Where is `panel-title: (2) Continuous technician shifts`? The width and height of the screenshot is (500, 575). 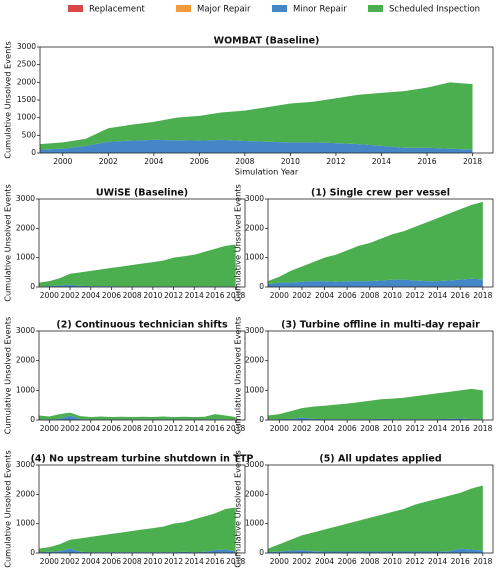 panel-title: (2) Continuous technician shifts is located at coordinates (142, 325).